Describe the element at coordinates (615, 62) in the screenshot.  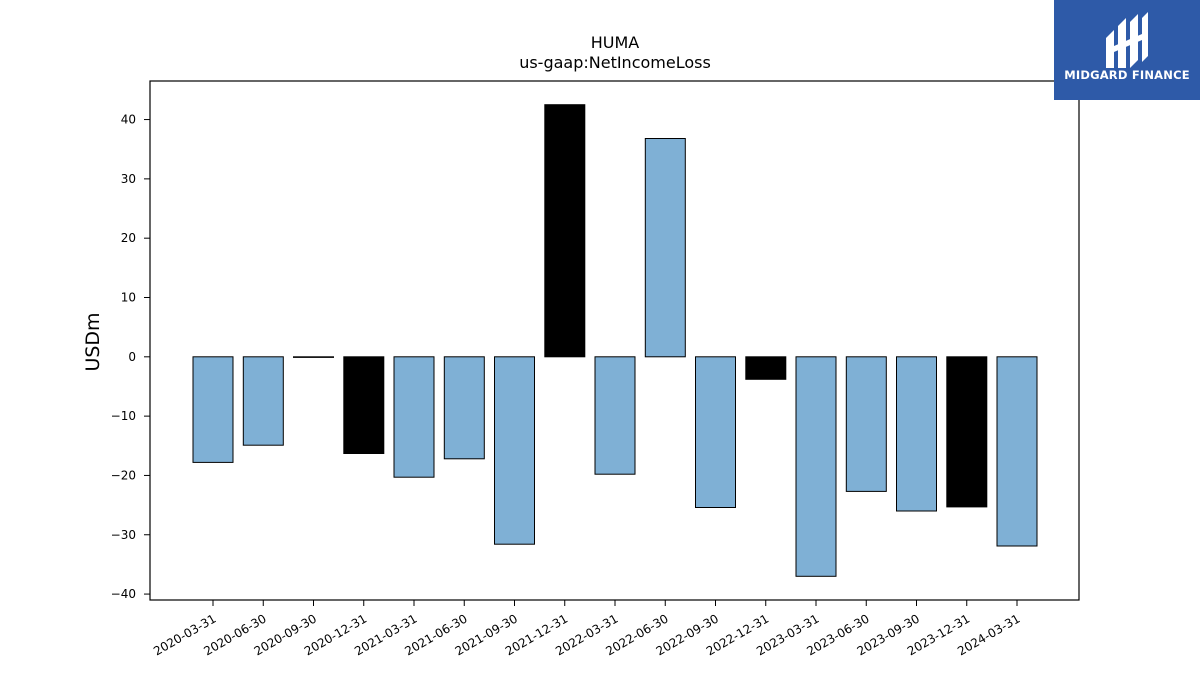
I see `chart-subtitle: us-gaap:NetIncomeLoss` at that location.